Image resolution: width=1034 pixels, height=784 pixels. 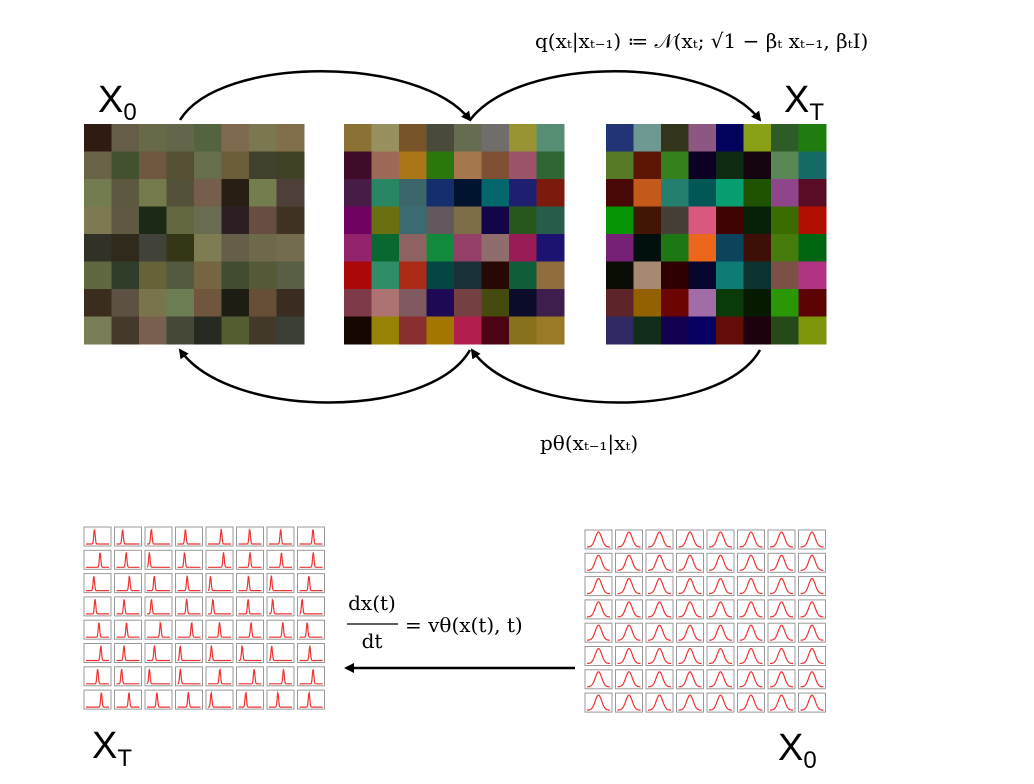 I want to click on reverse-formula: pθ(xₜ₋₁|xₜ), so click(x=589, y=443).